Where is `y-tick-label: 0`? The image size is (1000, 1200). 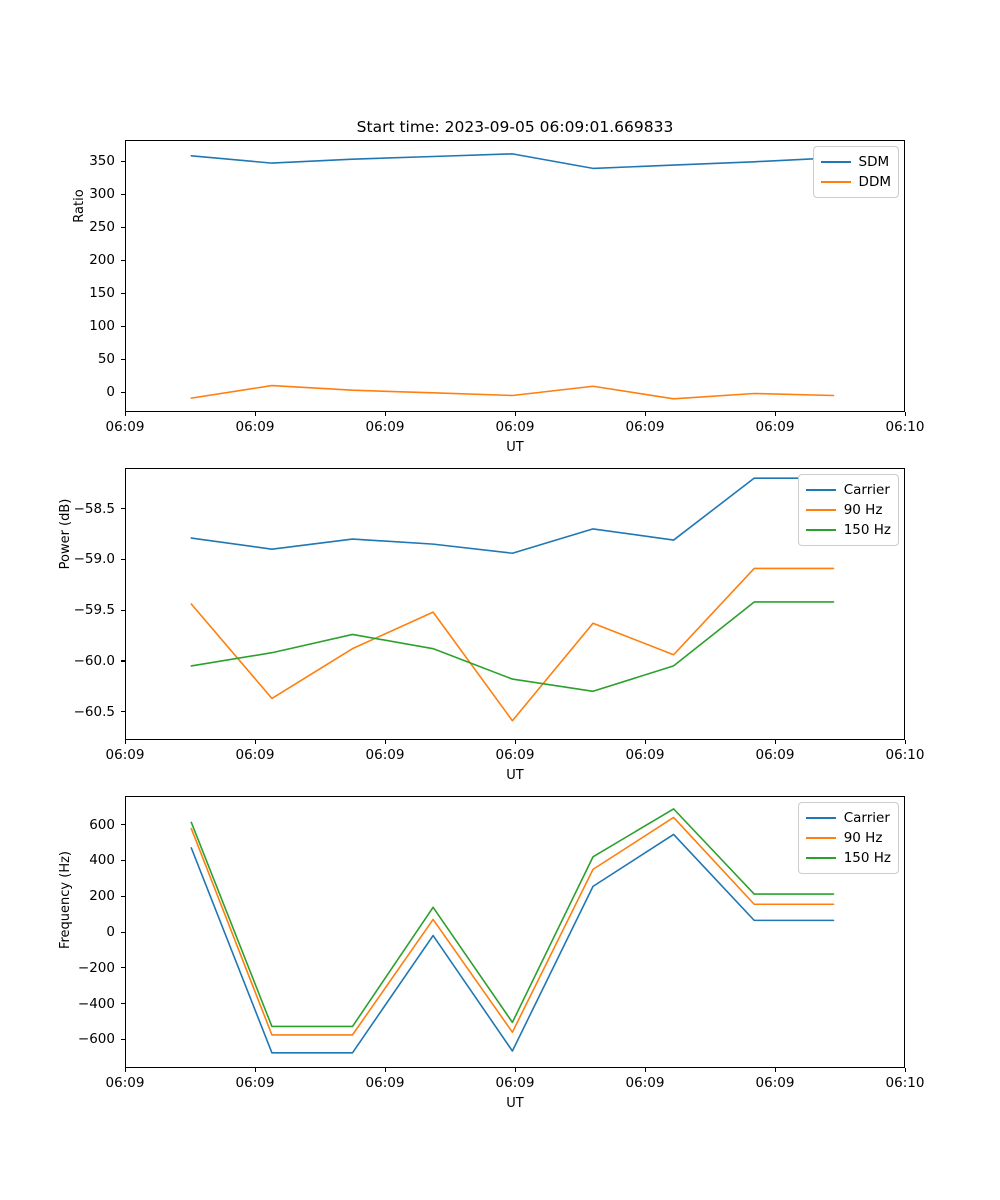
y-tick-label: 0 is located at coordinates (110, 932).